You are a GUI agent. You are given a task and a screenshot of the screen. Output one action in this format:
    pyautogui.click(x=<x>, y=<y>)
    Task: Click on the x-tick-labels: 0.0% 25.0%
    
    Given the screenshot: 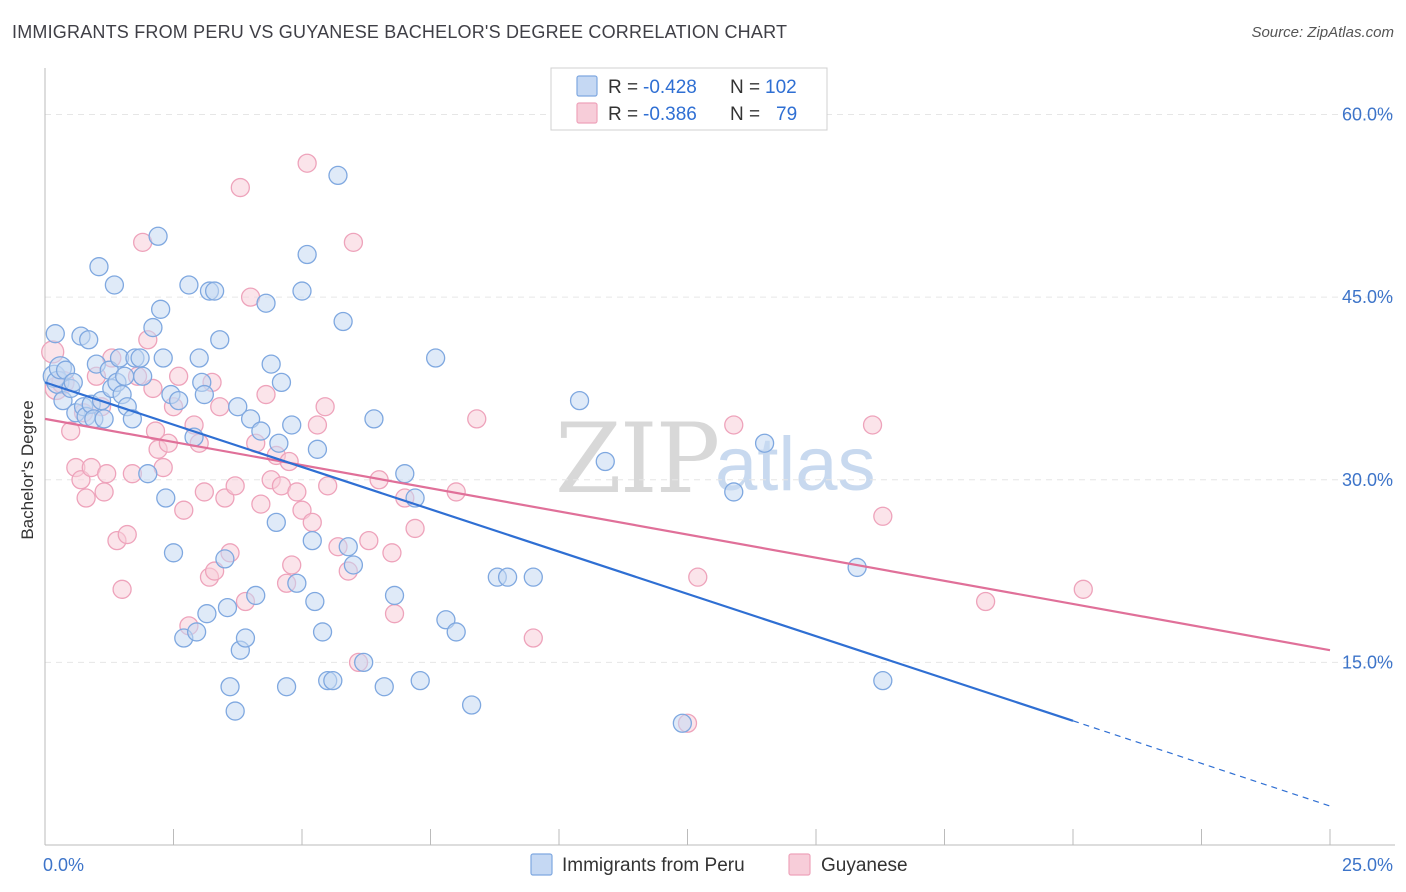 What is the action you would take?
    pyautogui.click(x=718, y=865)
    